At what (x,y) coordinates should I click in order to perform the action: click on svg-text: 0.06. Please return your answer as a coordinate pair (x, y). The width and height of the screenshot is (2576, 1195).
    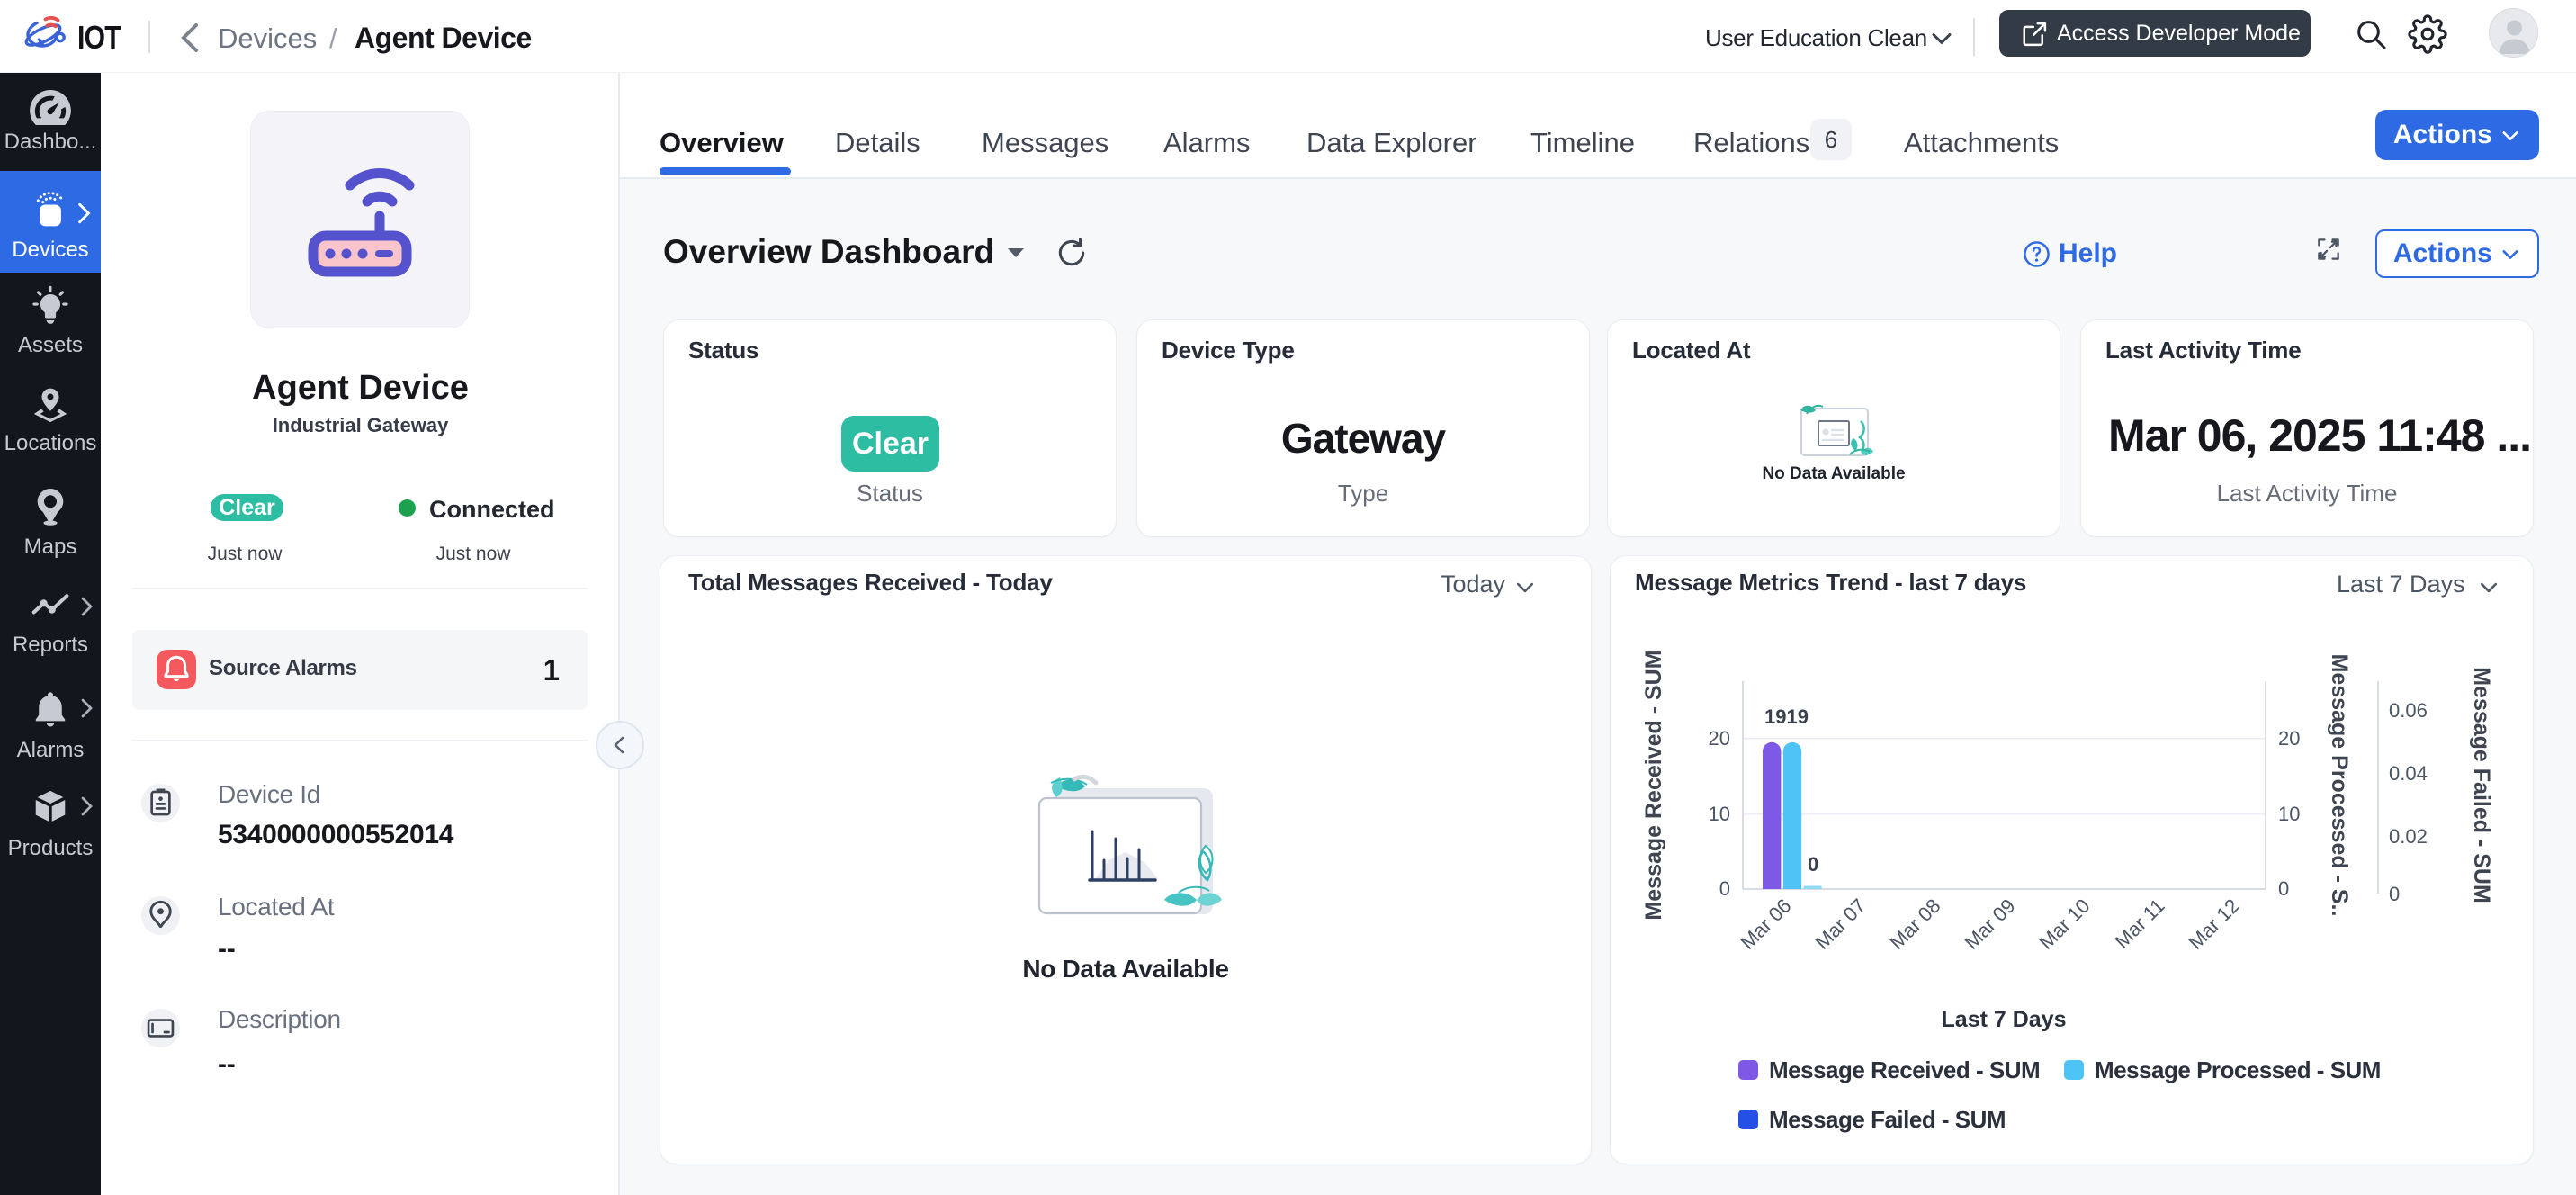
    Looking at the image, I should click on (2409, 711).